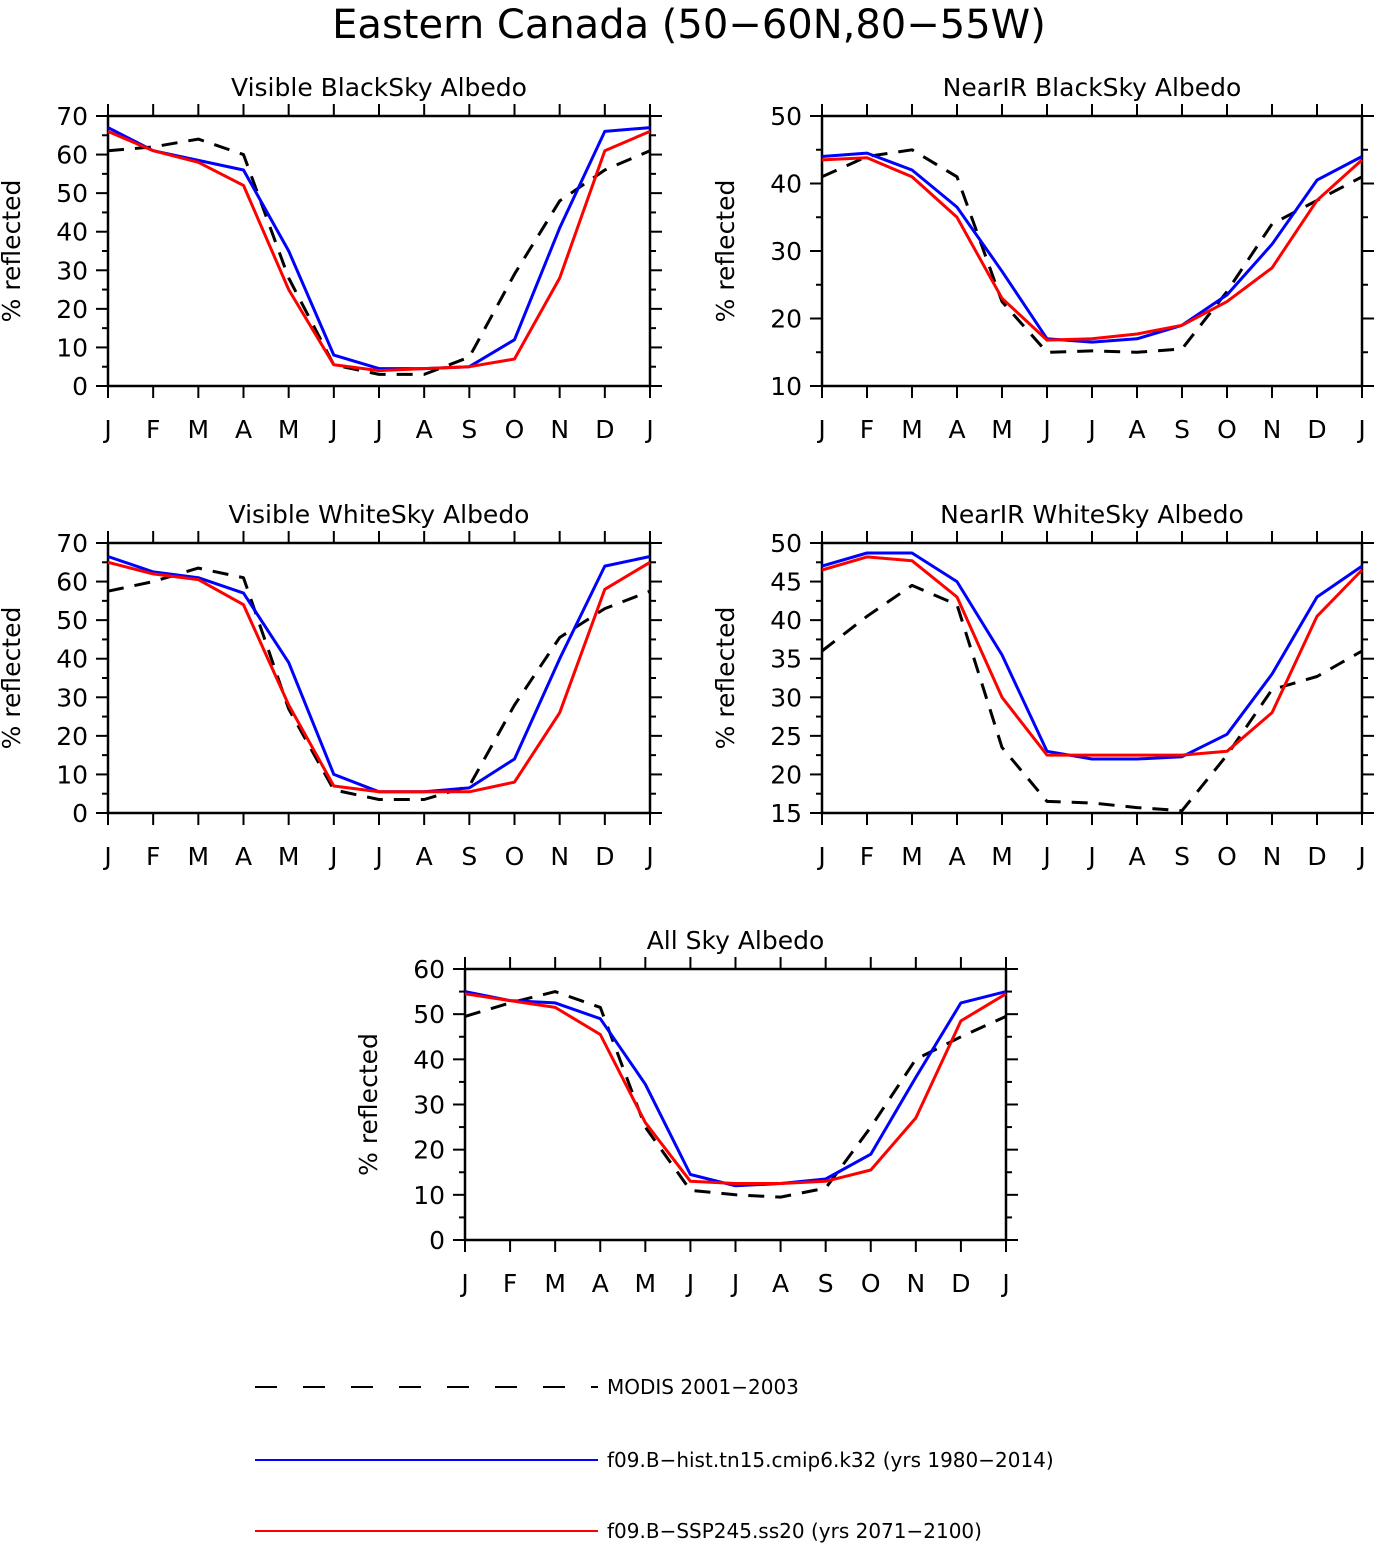 This screenshot has width=1378, height=1545. Describe the element at coordinates (515, 429) in the screenshot. I see `chart-1-x-tick-label: O` at that location.